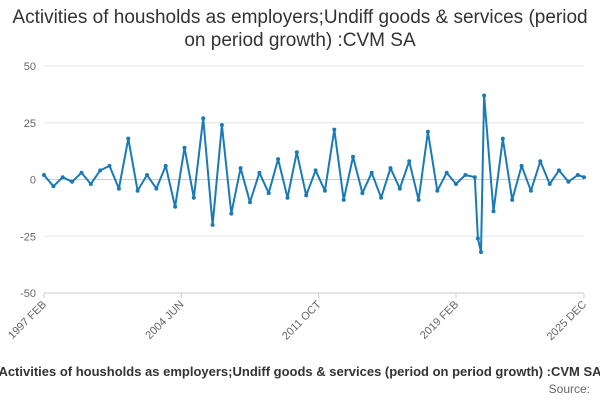 This screenshot has height=400, width=600. I want to click on x-tick-label: 2019 FEB, so click(439, 320).